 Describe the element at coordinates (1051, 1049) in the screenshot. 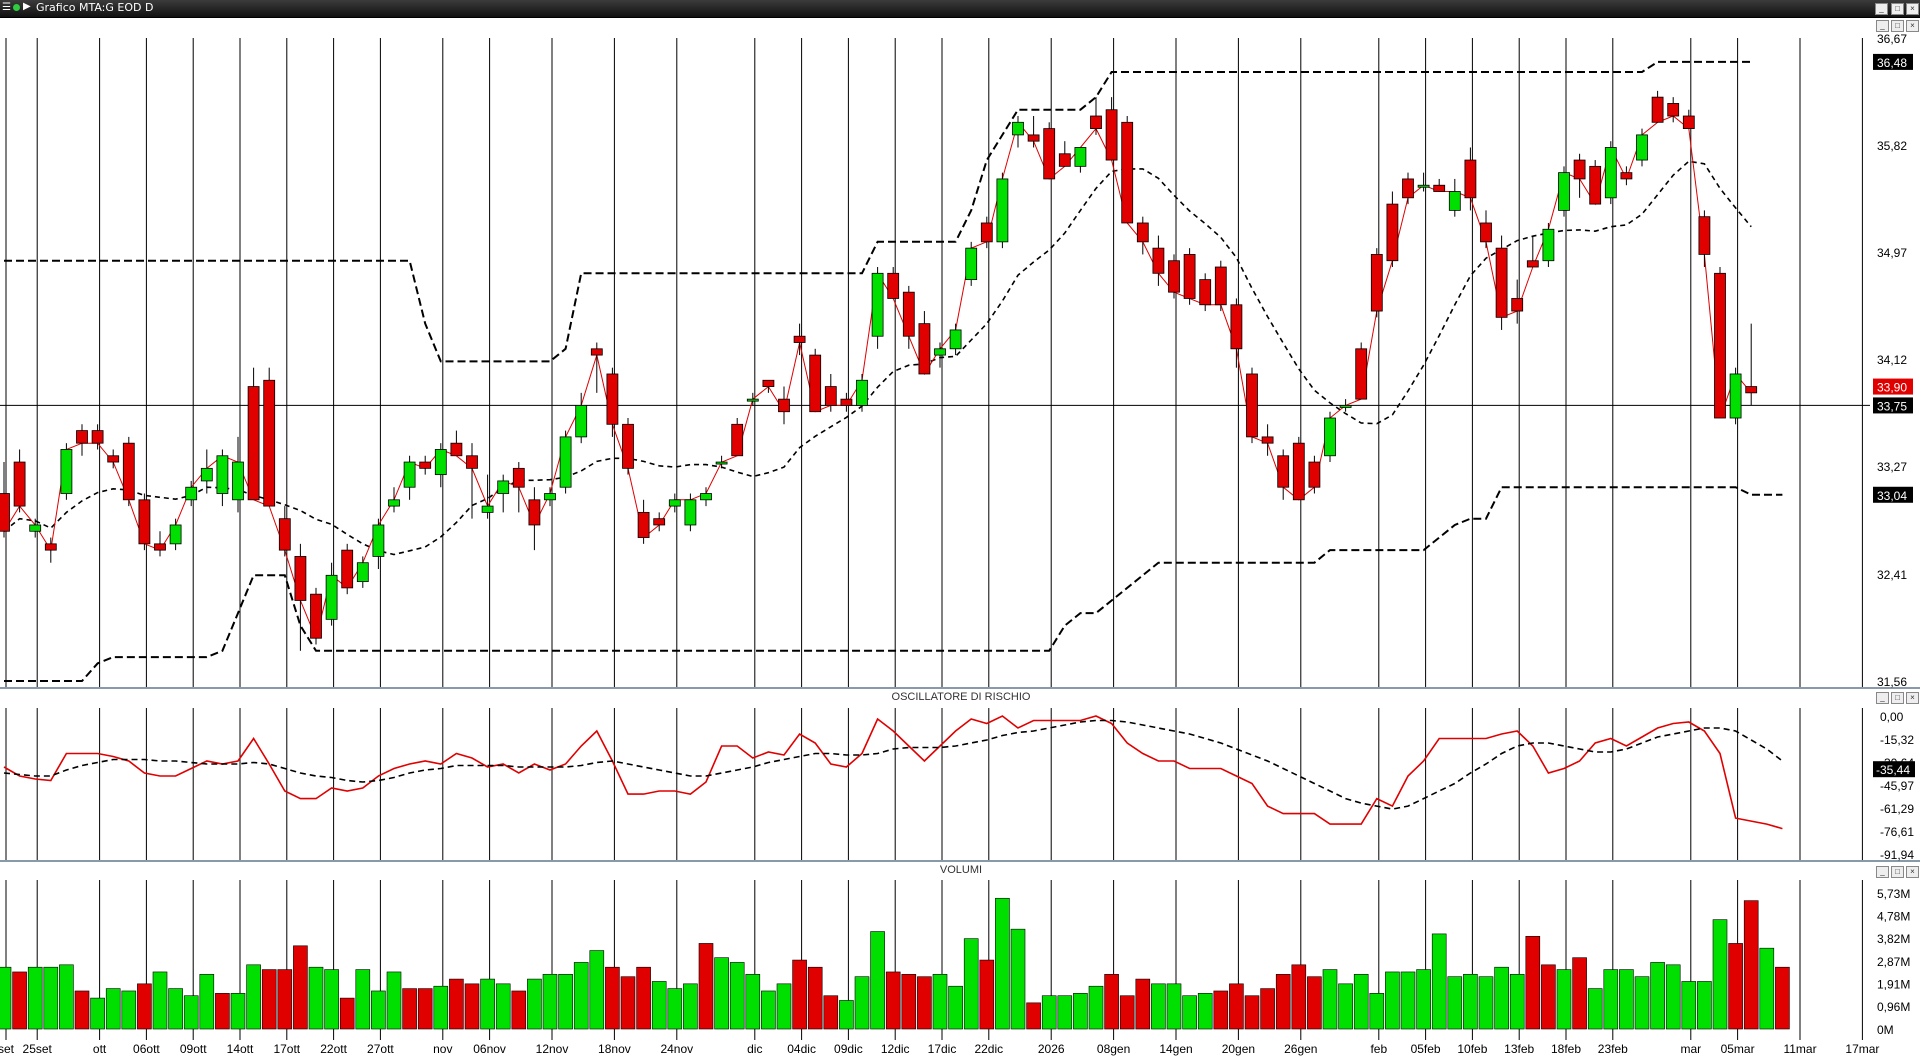

I see `x-tick-label: 2026` at that location.